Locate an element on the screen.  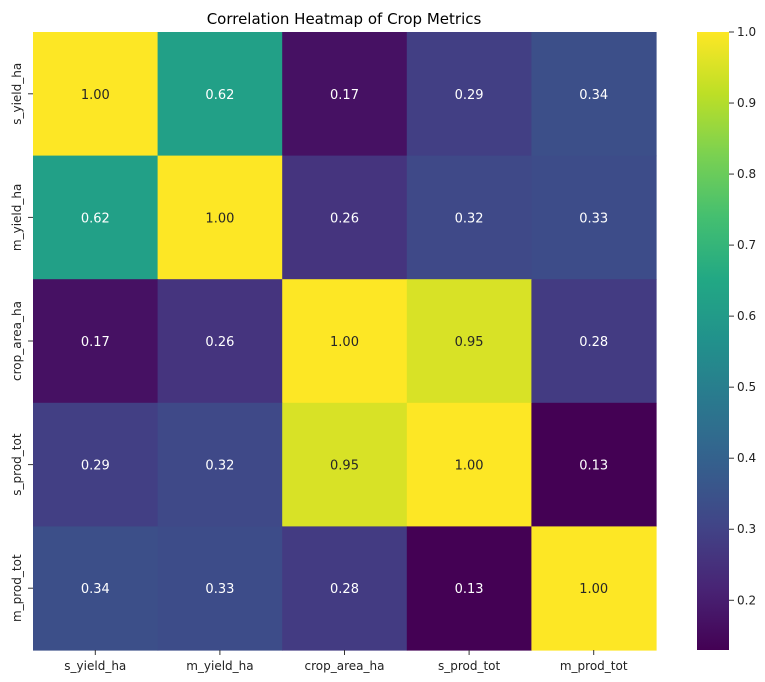
y-tick-label: s_yield_ha is located at coordinates (17, 94).